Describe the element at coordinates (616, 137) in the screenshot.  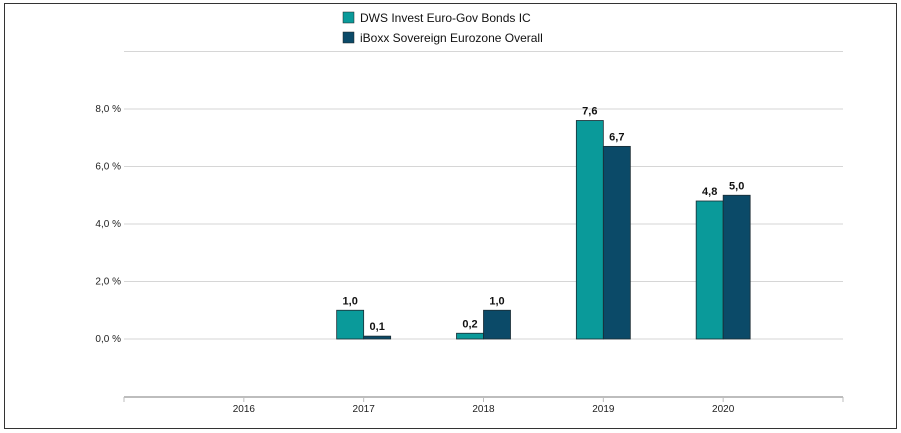
I see `data-label-2-2019: 6,7` at that location.